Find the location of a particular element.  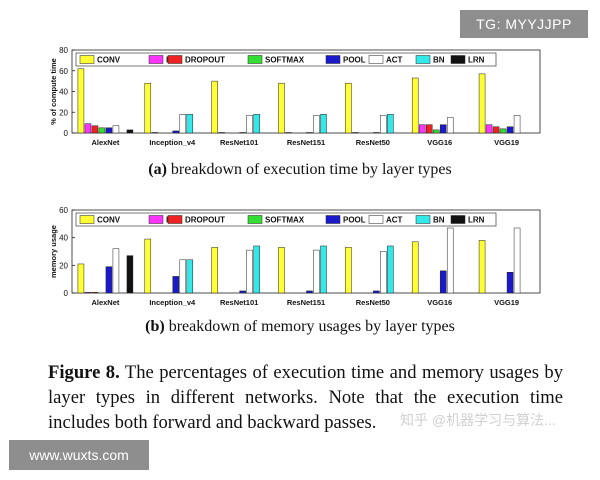

legend-swatch-dropout is located at coordinates (175, 59).